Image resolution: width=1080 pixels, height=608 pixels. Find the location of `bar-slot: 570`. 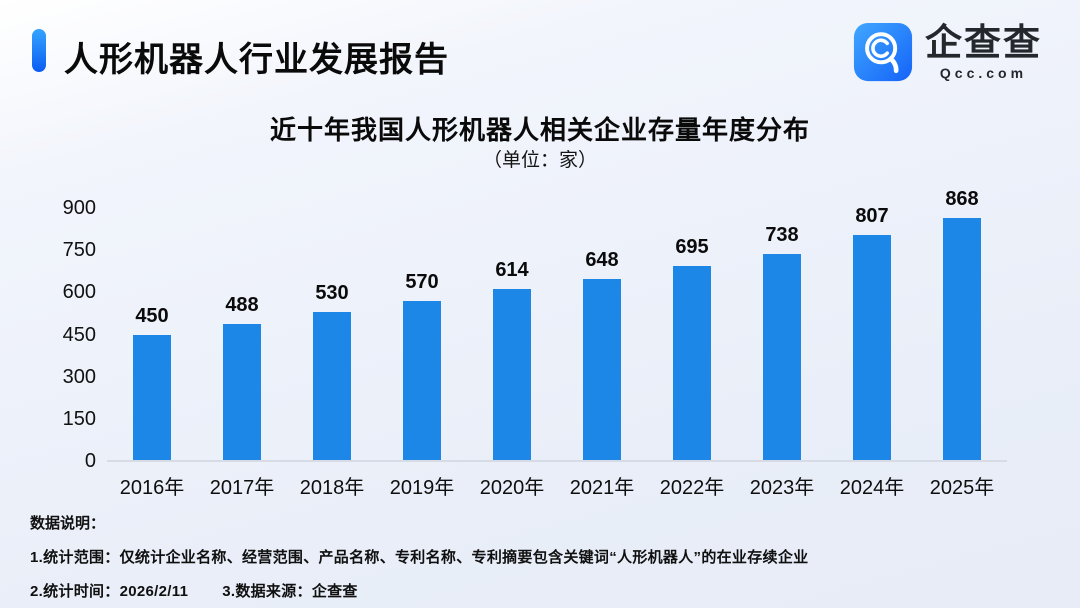

bar-slot: 570 is located at coordinates (422, 334).